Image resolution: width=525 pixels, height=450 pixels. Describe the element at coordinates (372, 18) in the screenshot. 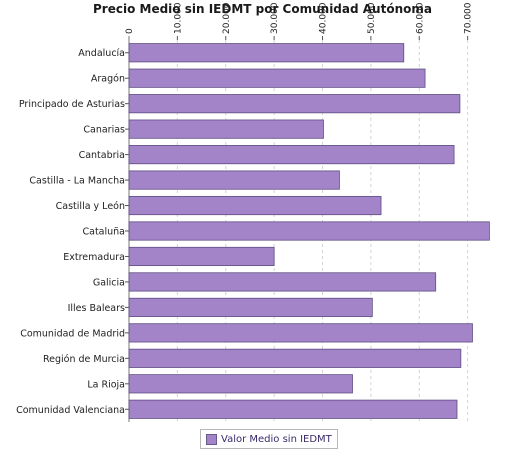

I see `x-tick-label: 50.000` at that location.